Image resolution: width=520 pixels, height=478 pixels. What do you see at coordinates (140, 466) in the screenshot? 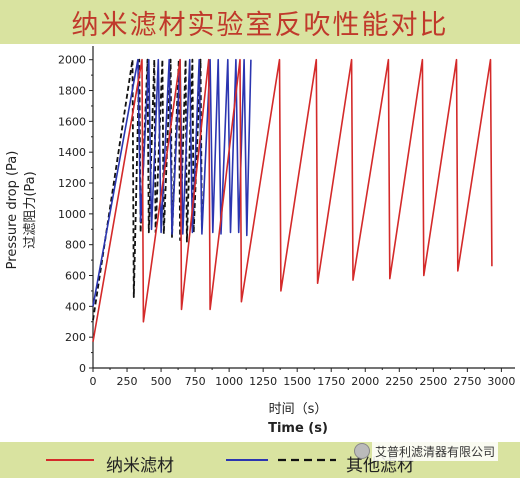
I see `legend-label-nano: 纳米滤材` at bounding box center [140, 466].